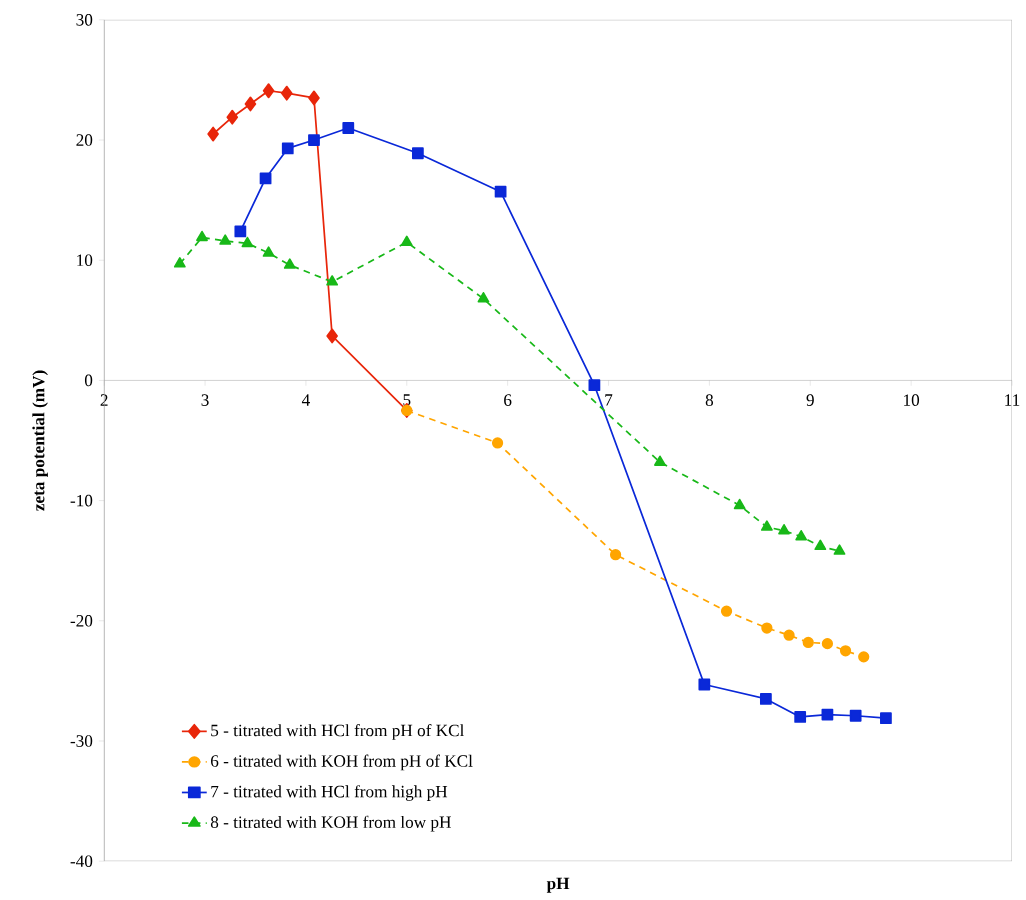  I want to click on y-tick-label: 20, so click(84, 140).